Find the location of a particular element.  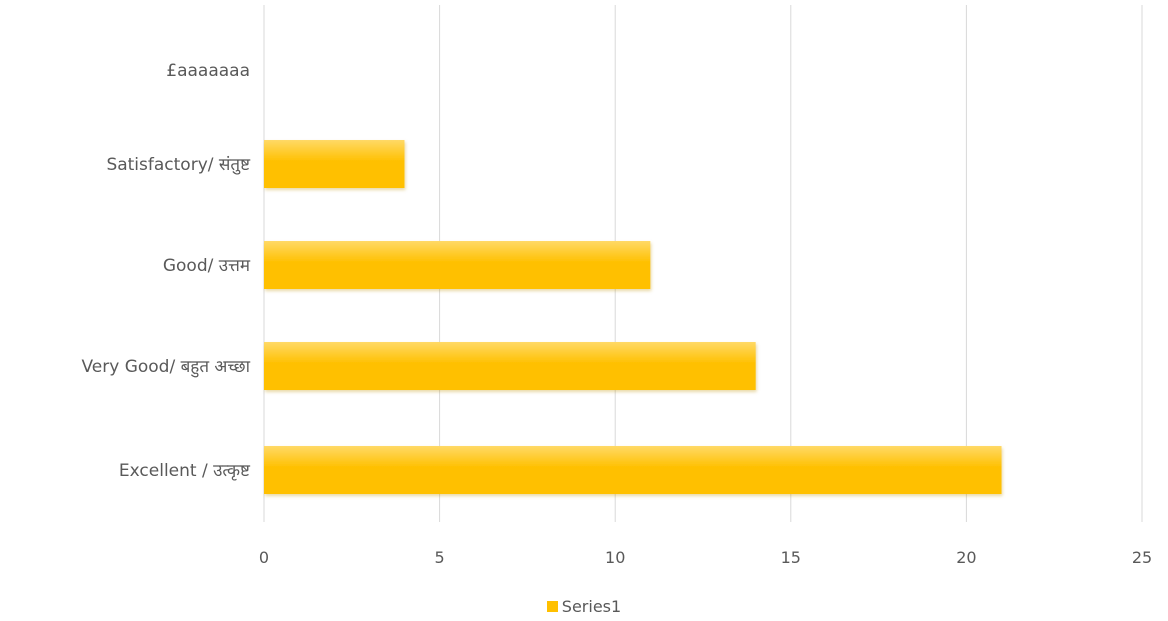

legend: Series1 is located at coordinates (584, 606).